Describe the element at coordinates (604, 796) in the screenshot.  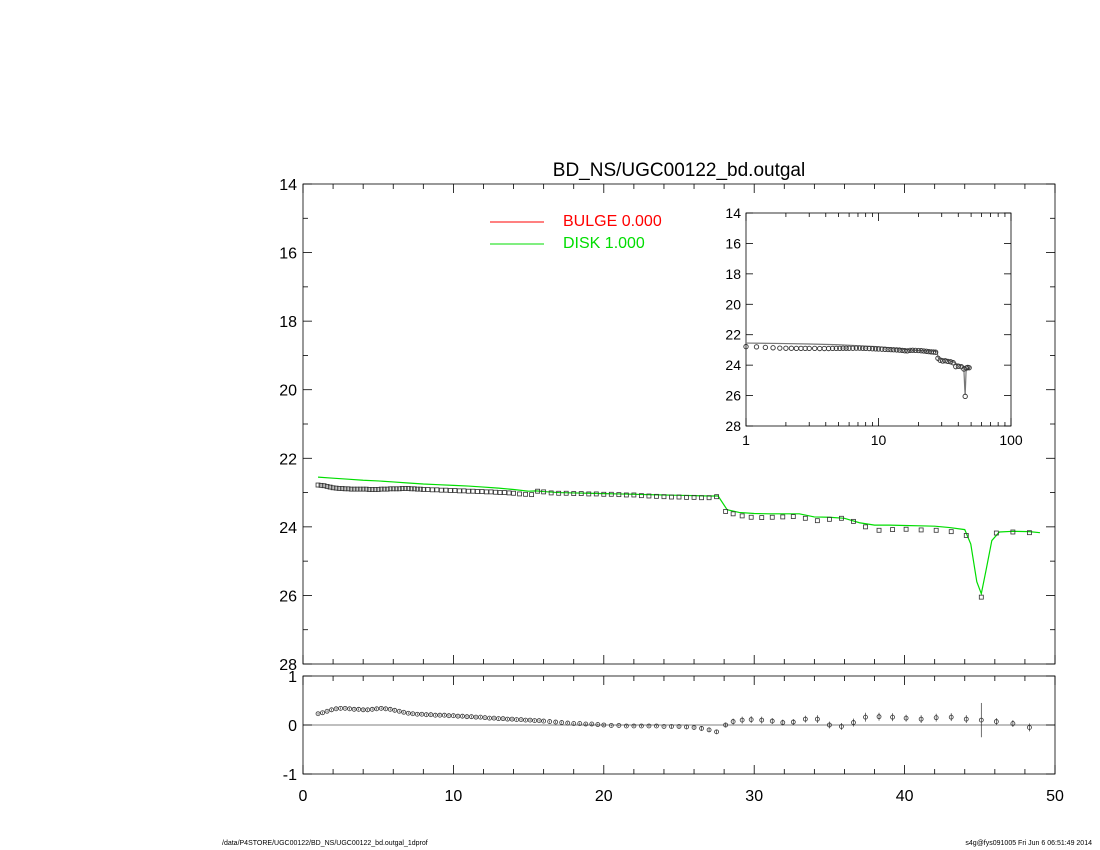
I see `x-tick-label: 20` at that location.